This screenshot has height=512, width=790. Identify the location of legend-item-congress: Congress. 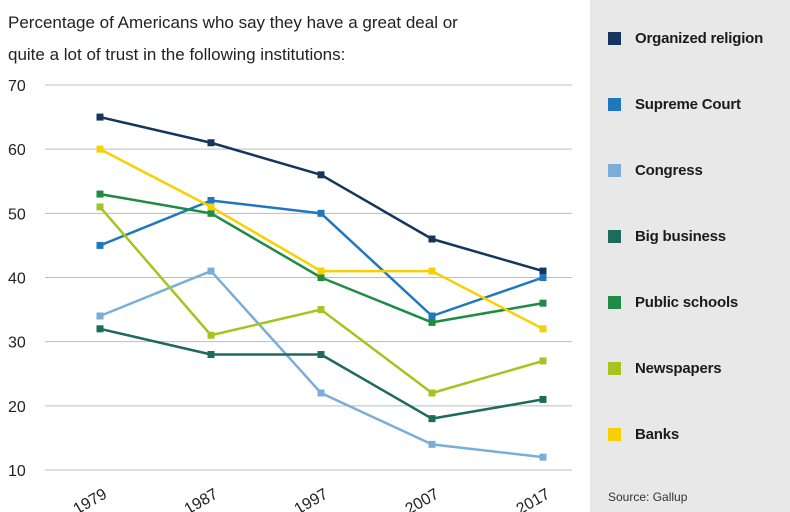
(655, 170).